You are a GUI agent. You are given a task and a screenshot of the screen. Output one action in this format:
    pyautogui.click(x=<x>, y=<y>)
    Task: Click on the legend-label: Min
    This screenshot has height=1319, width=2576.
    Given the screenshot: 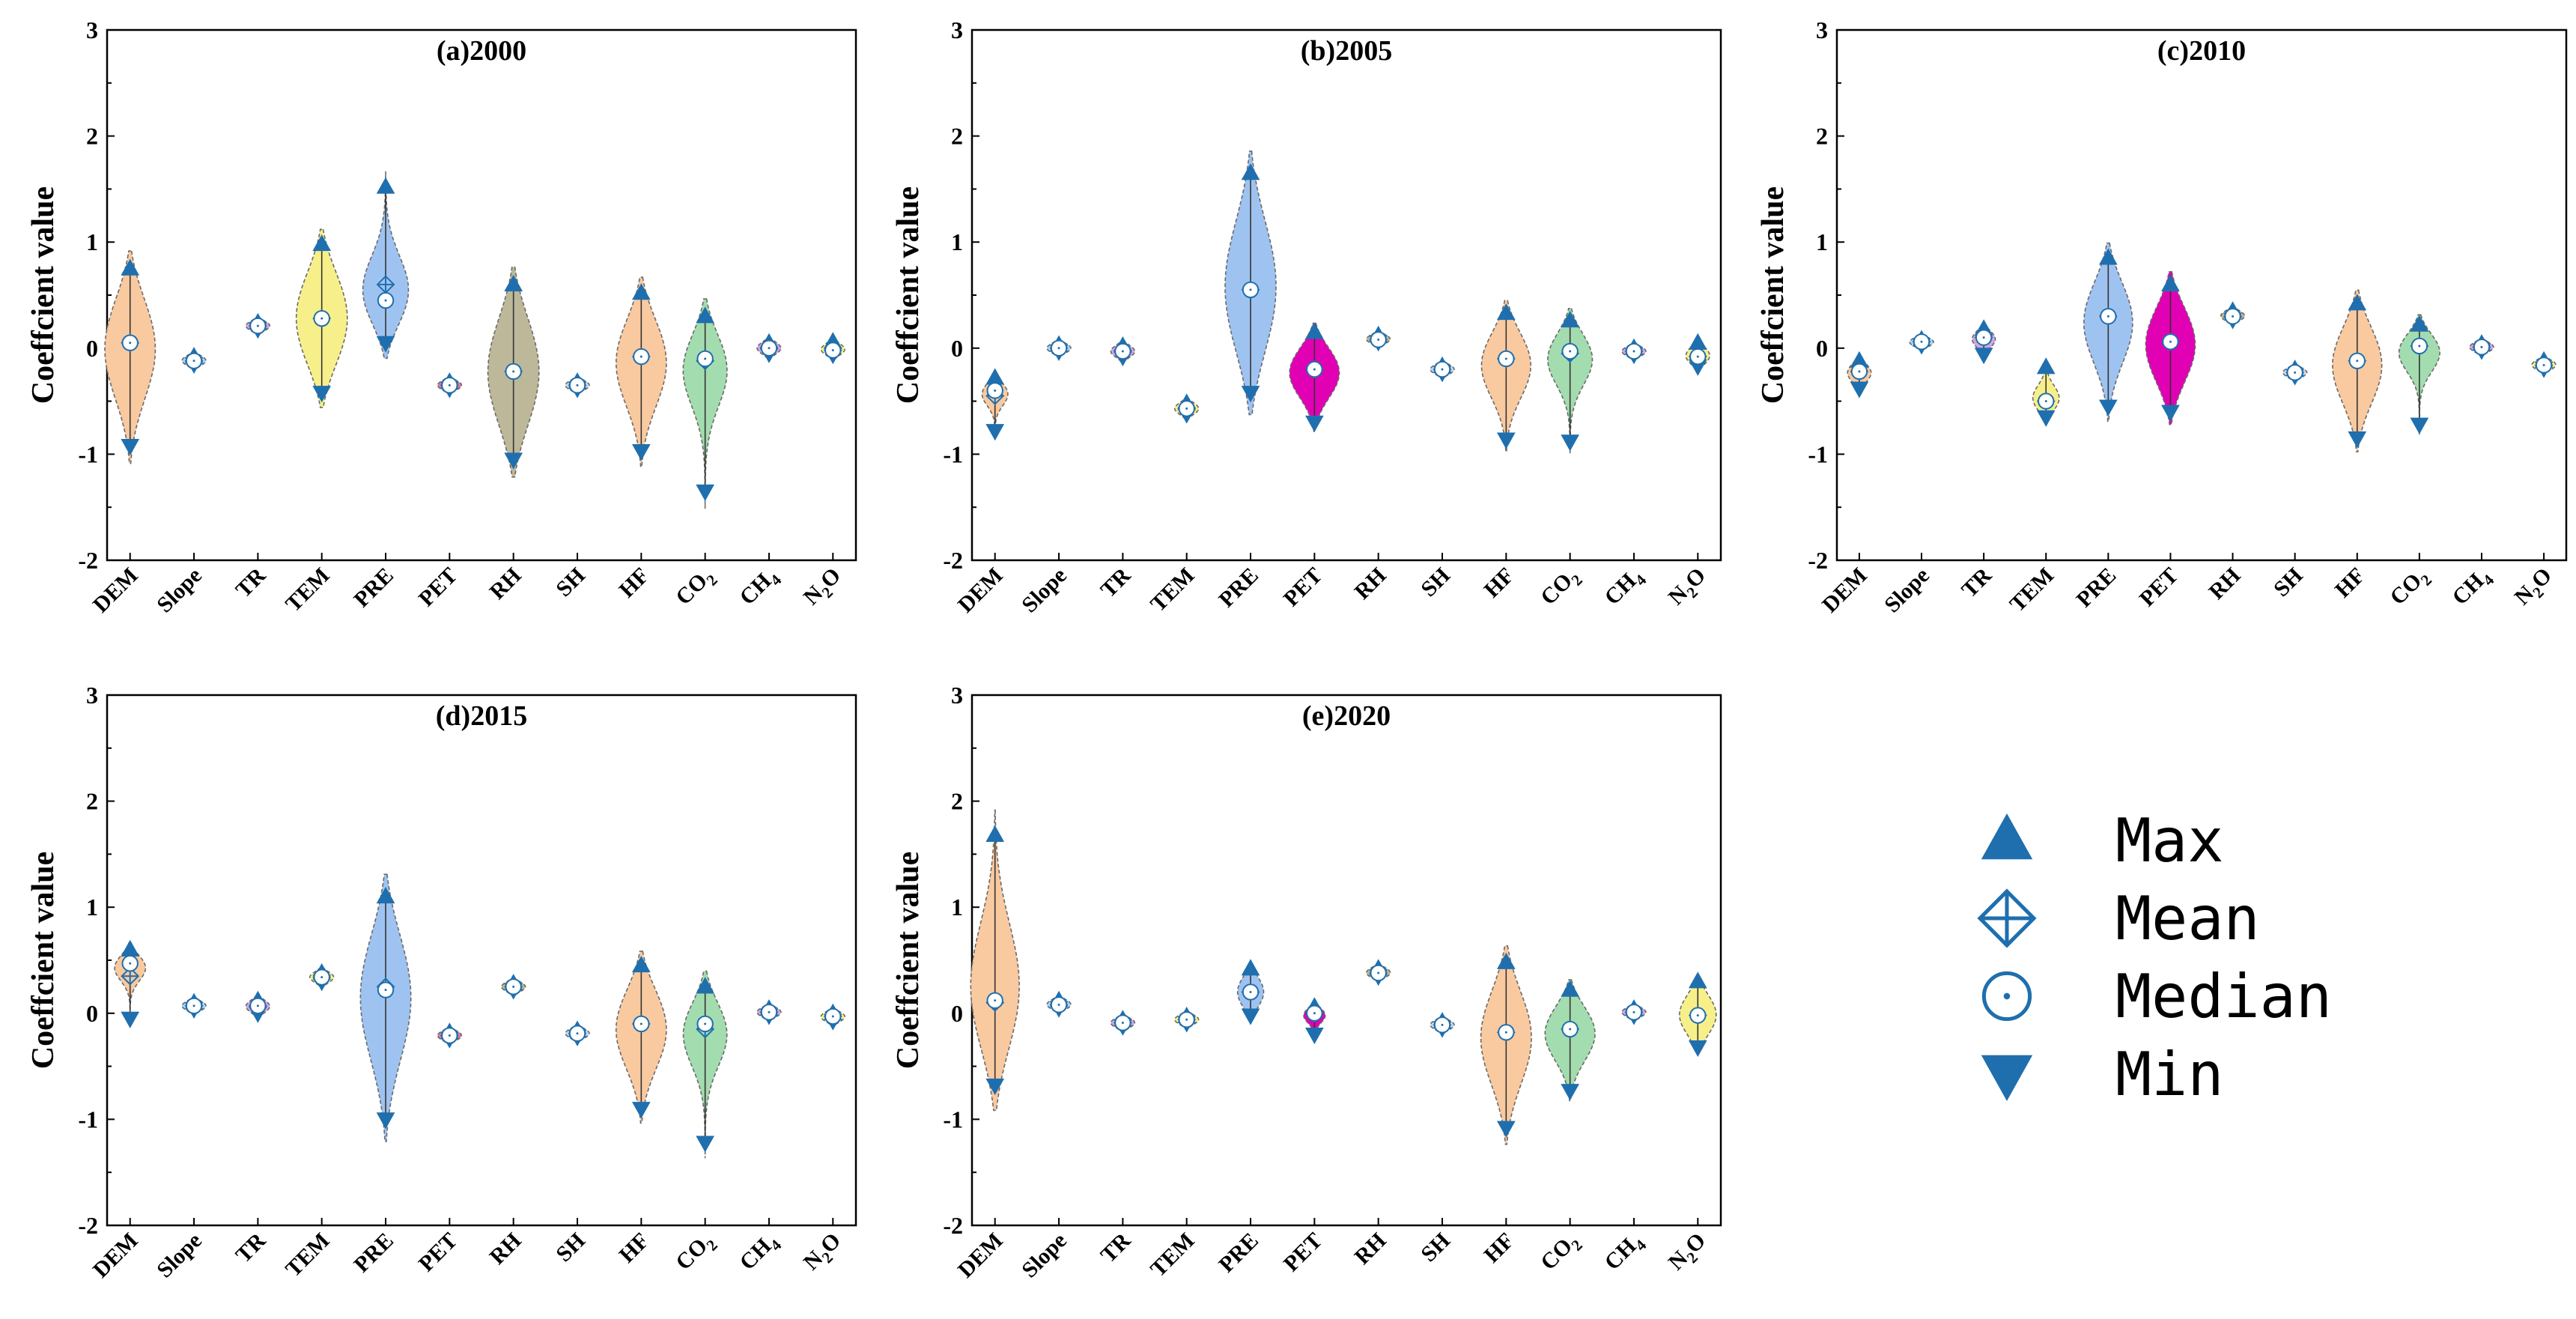 What is the action you would take?
    pyautogui.click(x=2169, y=1074)
    